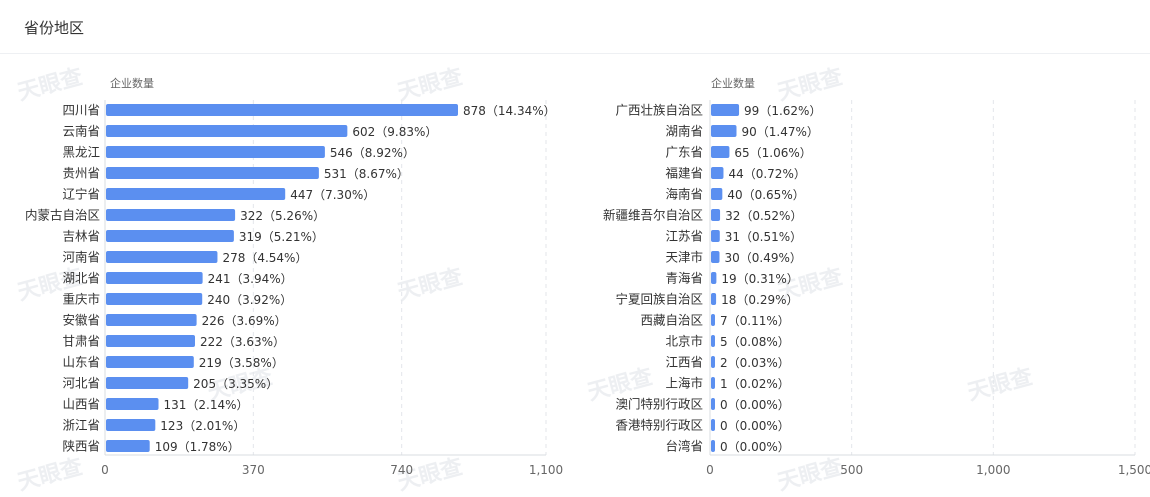  I want to click on category-label: 山西省, so click(81, 404).